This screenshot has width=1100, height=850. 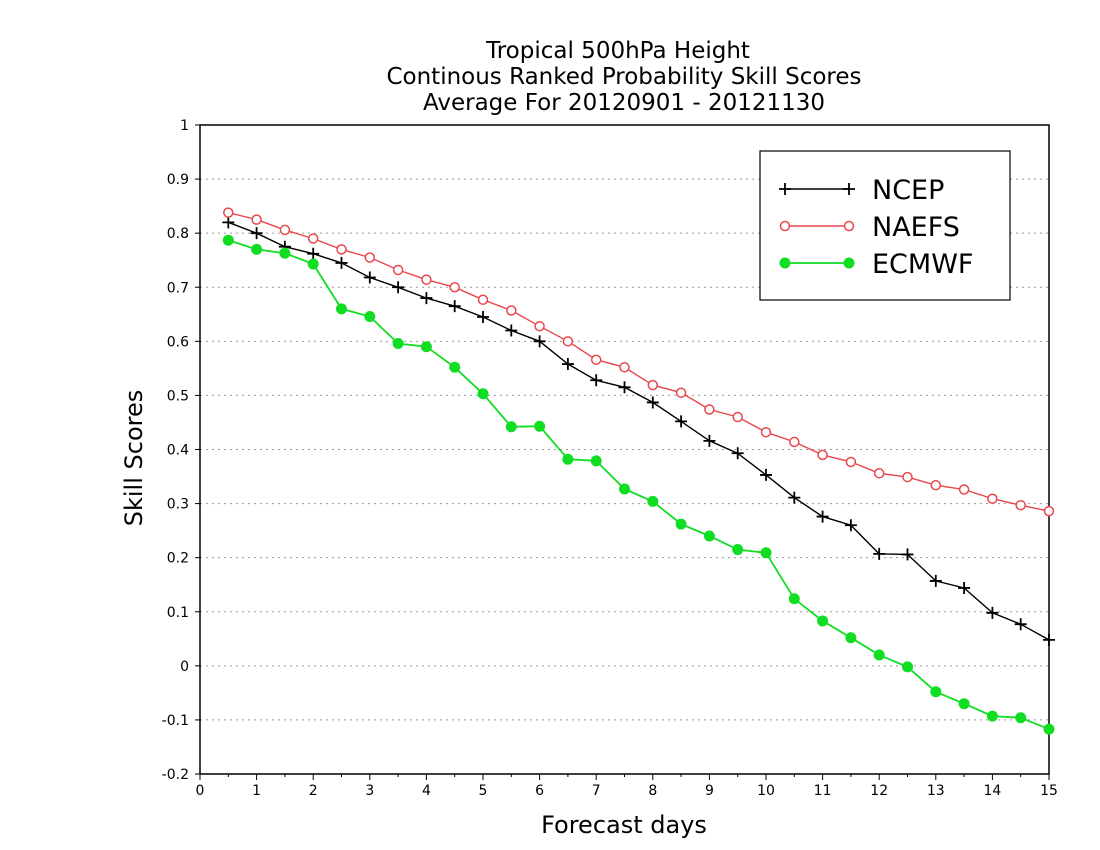 What do you see at coordinates (624, 103) in the screenshot?
I see `title-line-3: Average For 20120901 - 20121130` at bounding box center [624, 103].